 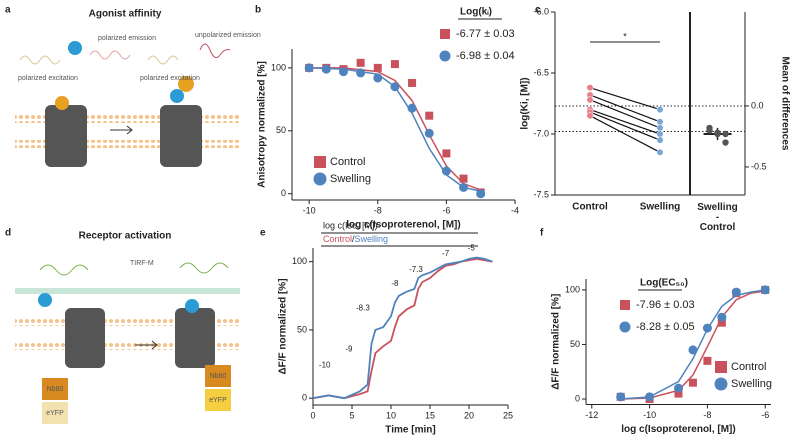 I want to click on legend-value: -6.77 ± 0.03, so click(x=485, y=34).